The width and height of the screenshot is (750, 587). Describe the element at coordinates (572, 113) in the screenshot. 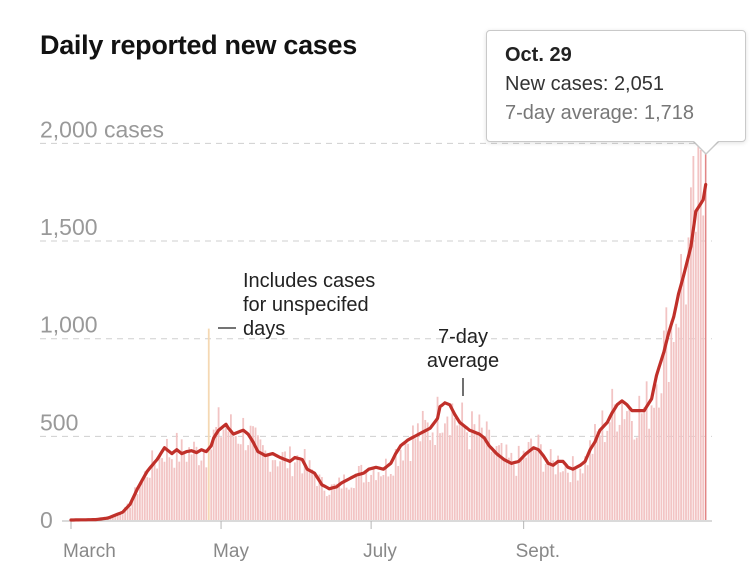

I see `tooltip-average-label: 7-day average:` at that location.